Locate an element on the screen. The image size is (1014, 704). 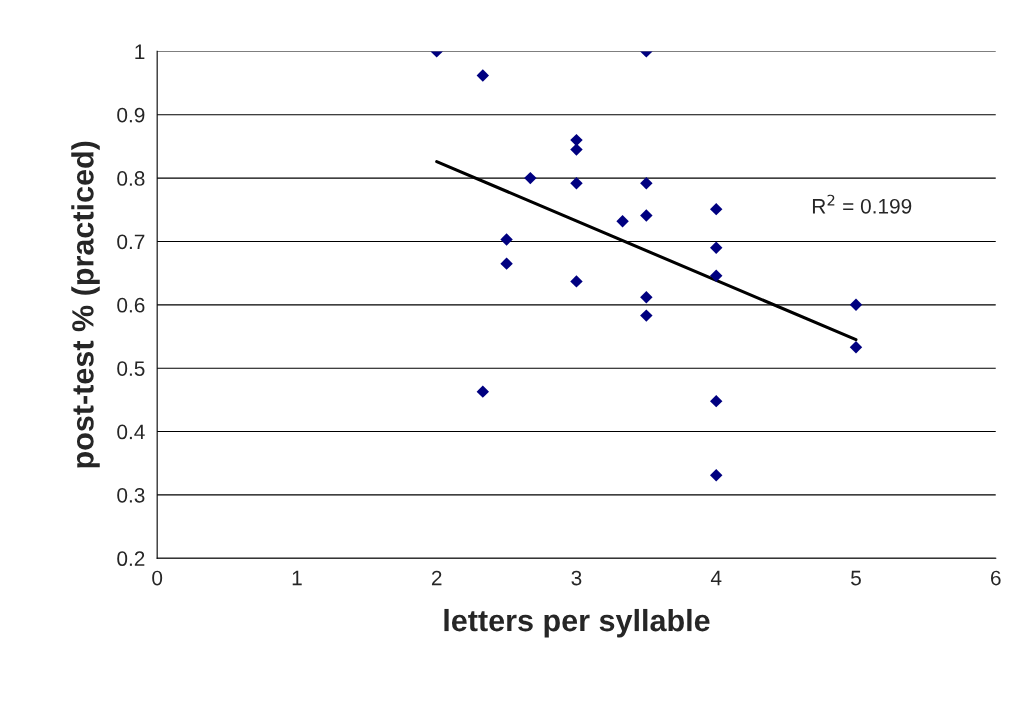
y-tick-label: 0.5 is located at coordinates (131, 368).